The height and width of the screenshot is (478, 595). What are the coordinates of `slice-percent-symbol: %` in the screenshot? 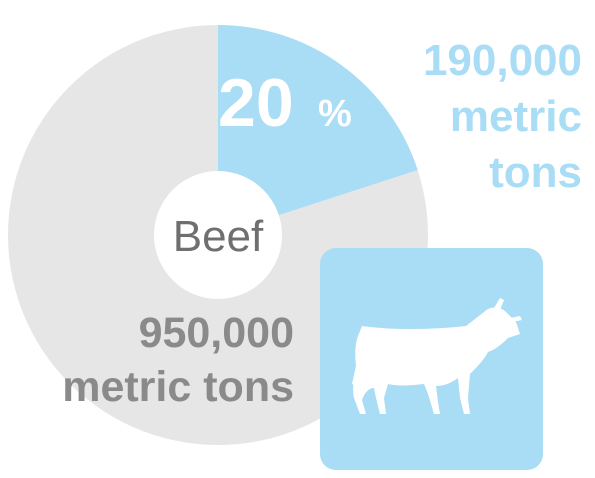 It's located at (335, 114).